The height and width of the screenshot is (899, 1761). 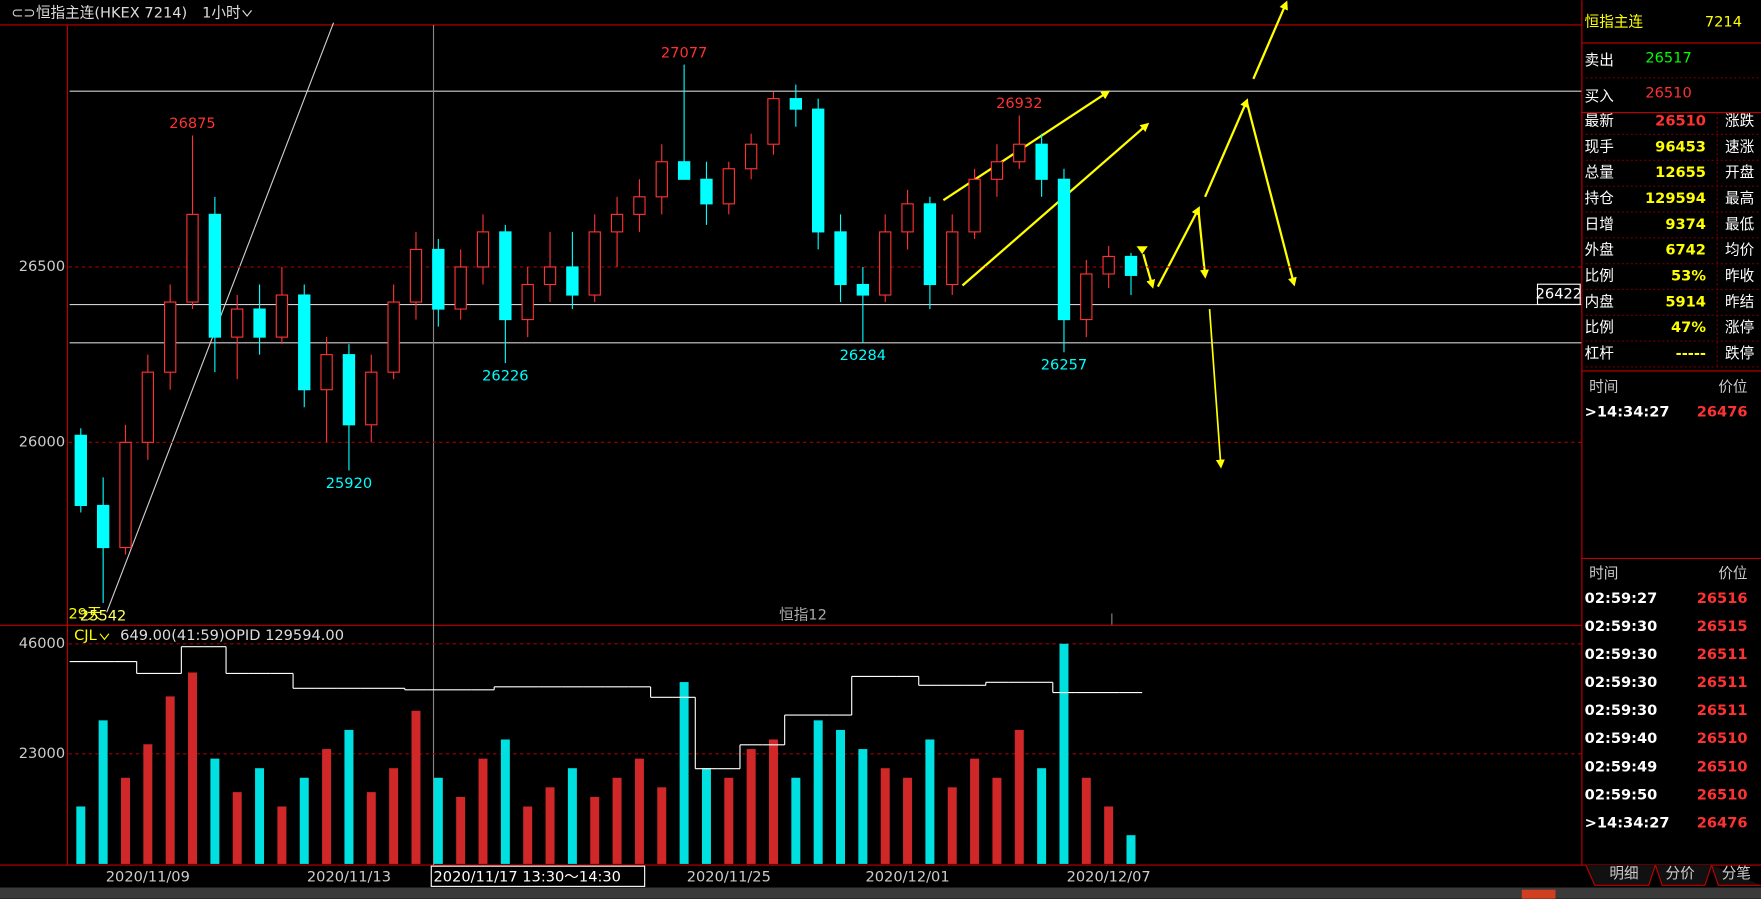 I want to click on quote-value: 47%, so click(x=1688, y=327).